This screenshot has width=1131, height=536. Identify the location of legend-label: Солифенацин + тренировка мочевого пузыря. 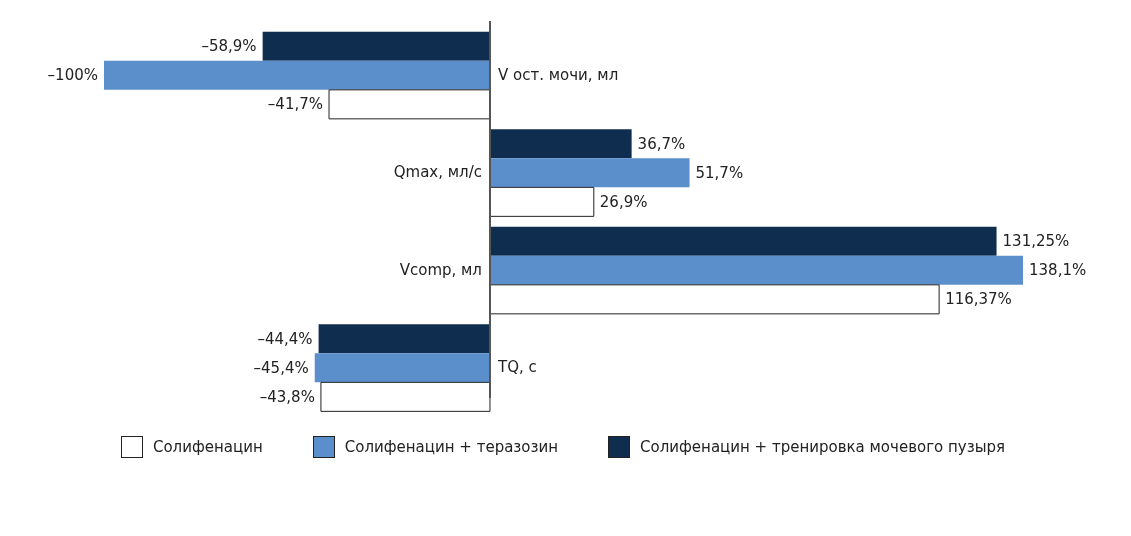
(823, 447).